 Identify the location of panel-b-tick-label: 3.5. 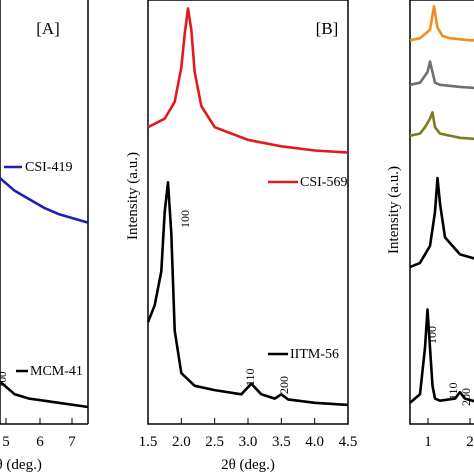
(281, 442).